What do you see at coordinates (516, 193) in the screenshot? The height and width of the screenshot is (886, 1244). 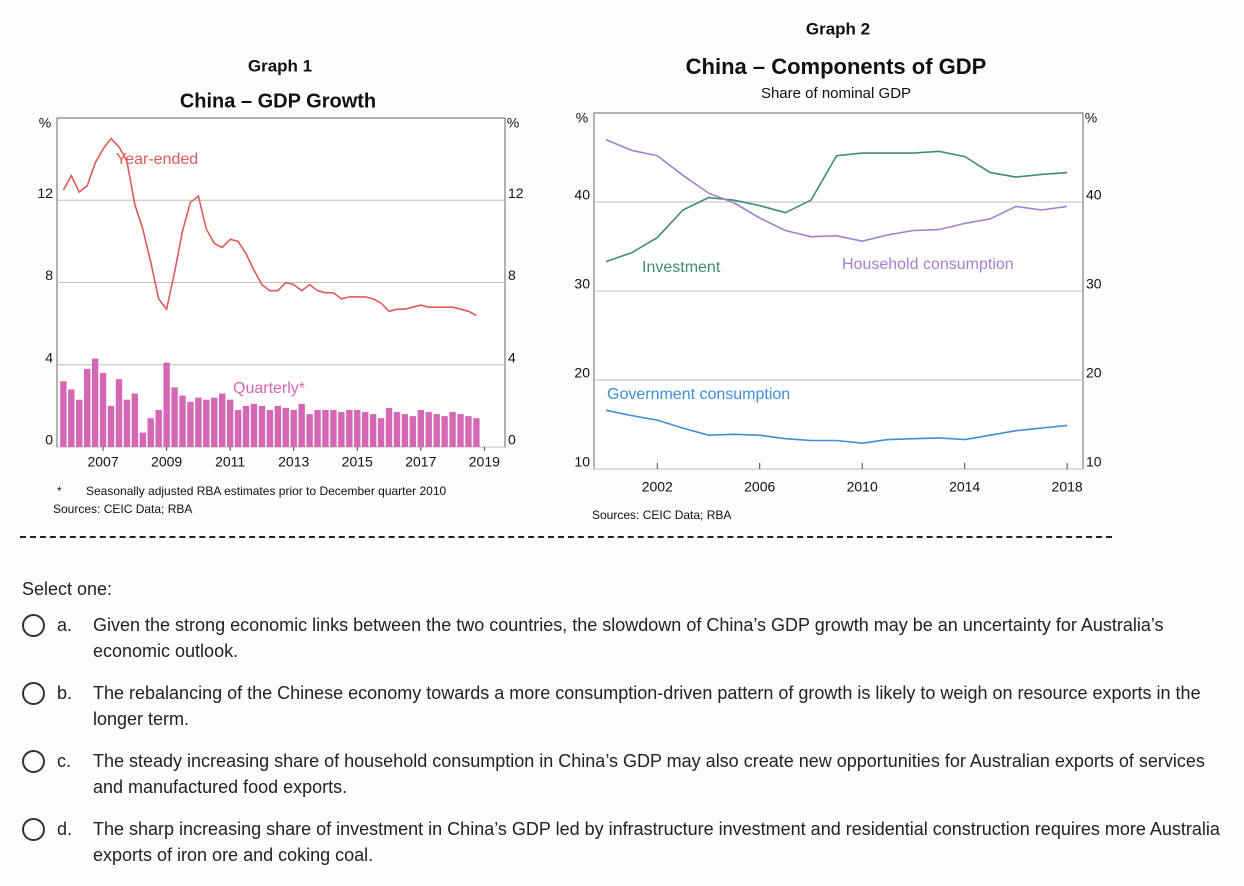 I see `y2-tick-label: 12` at bounding box center [516, 193].